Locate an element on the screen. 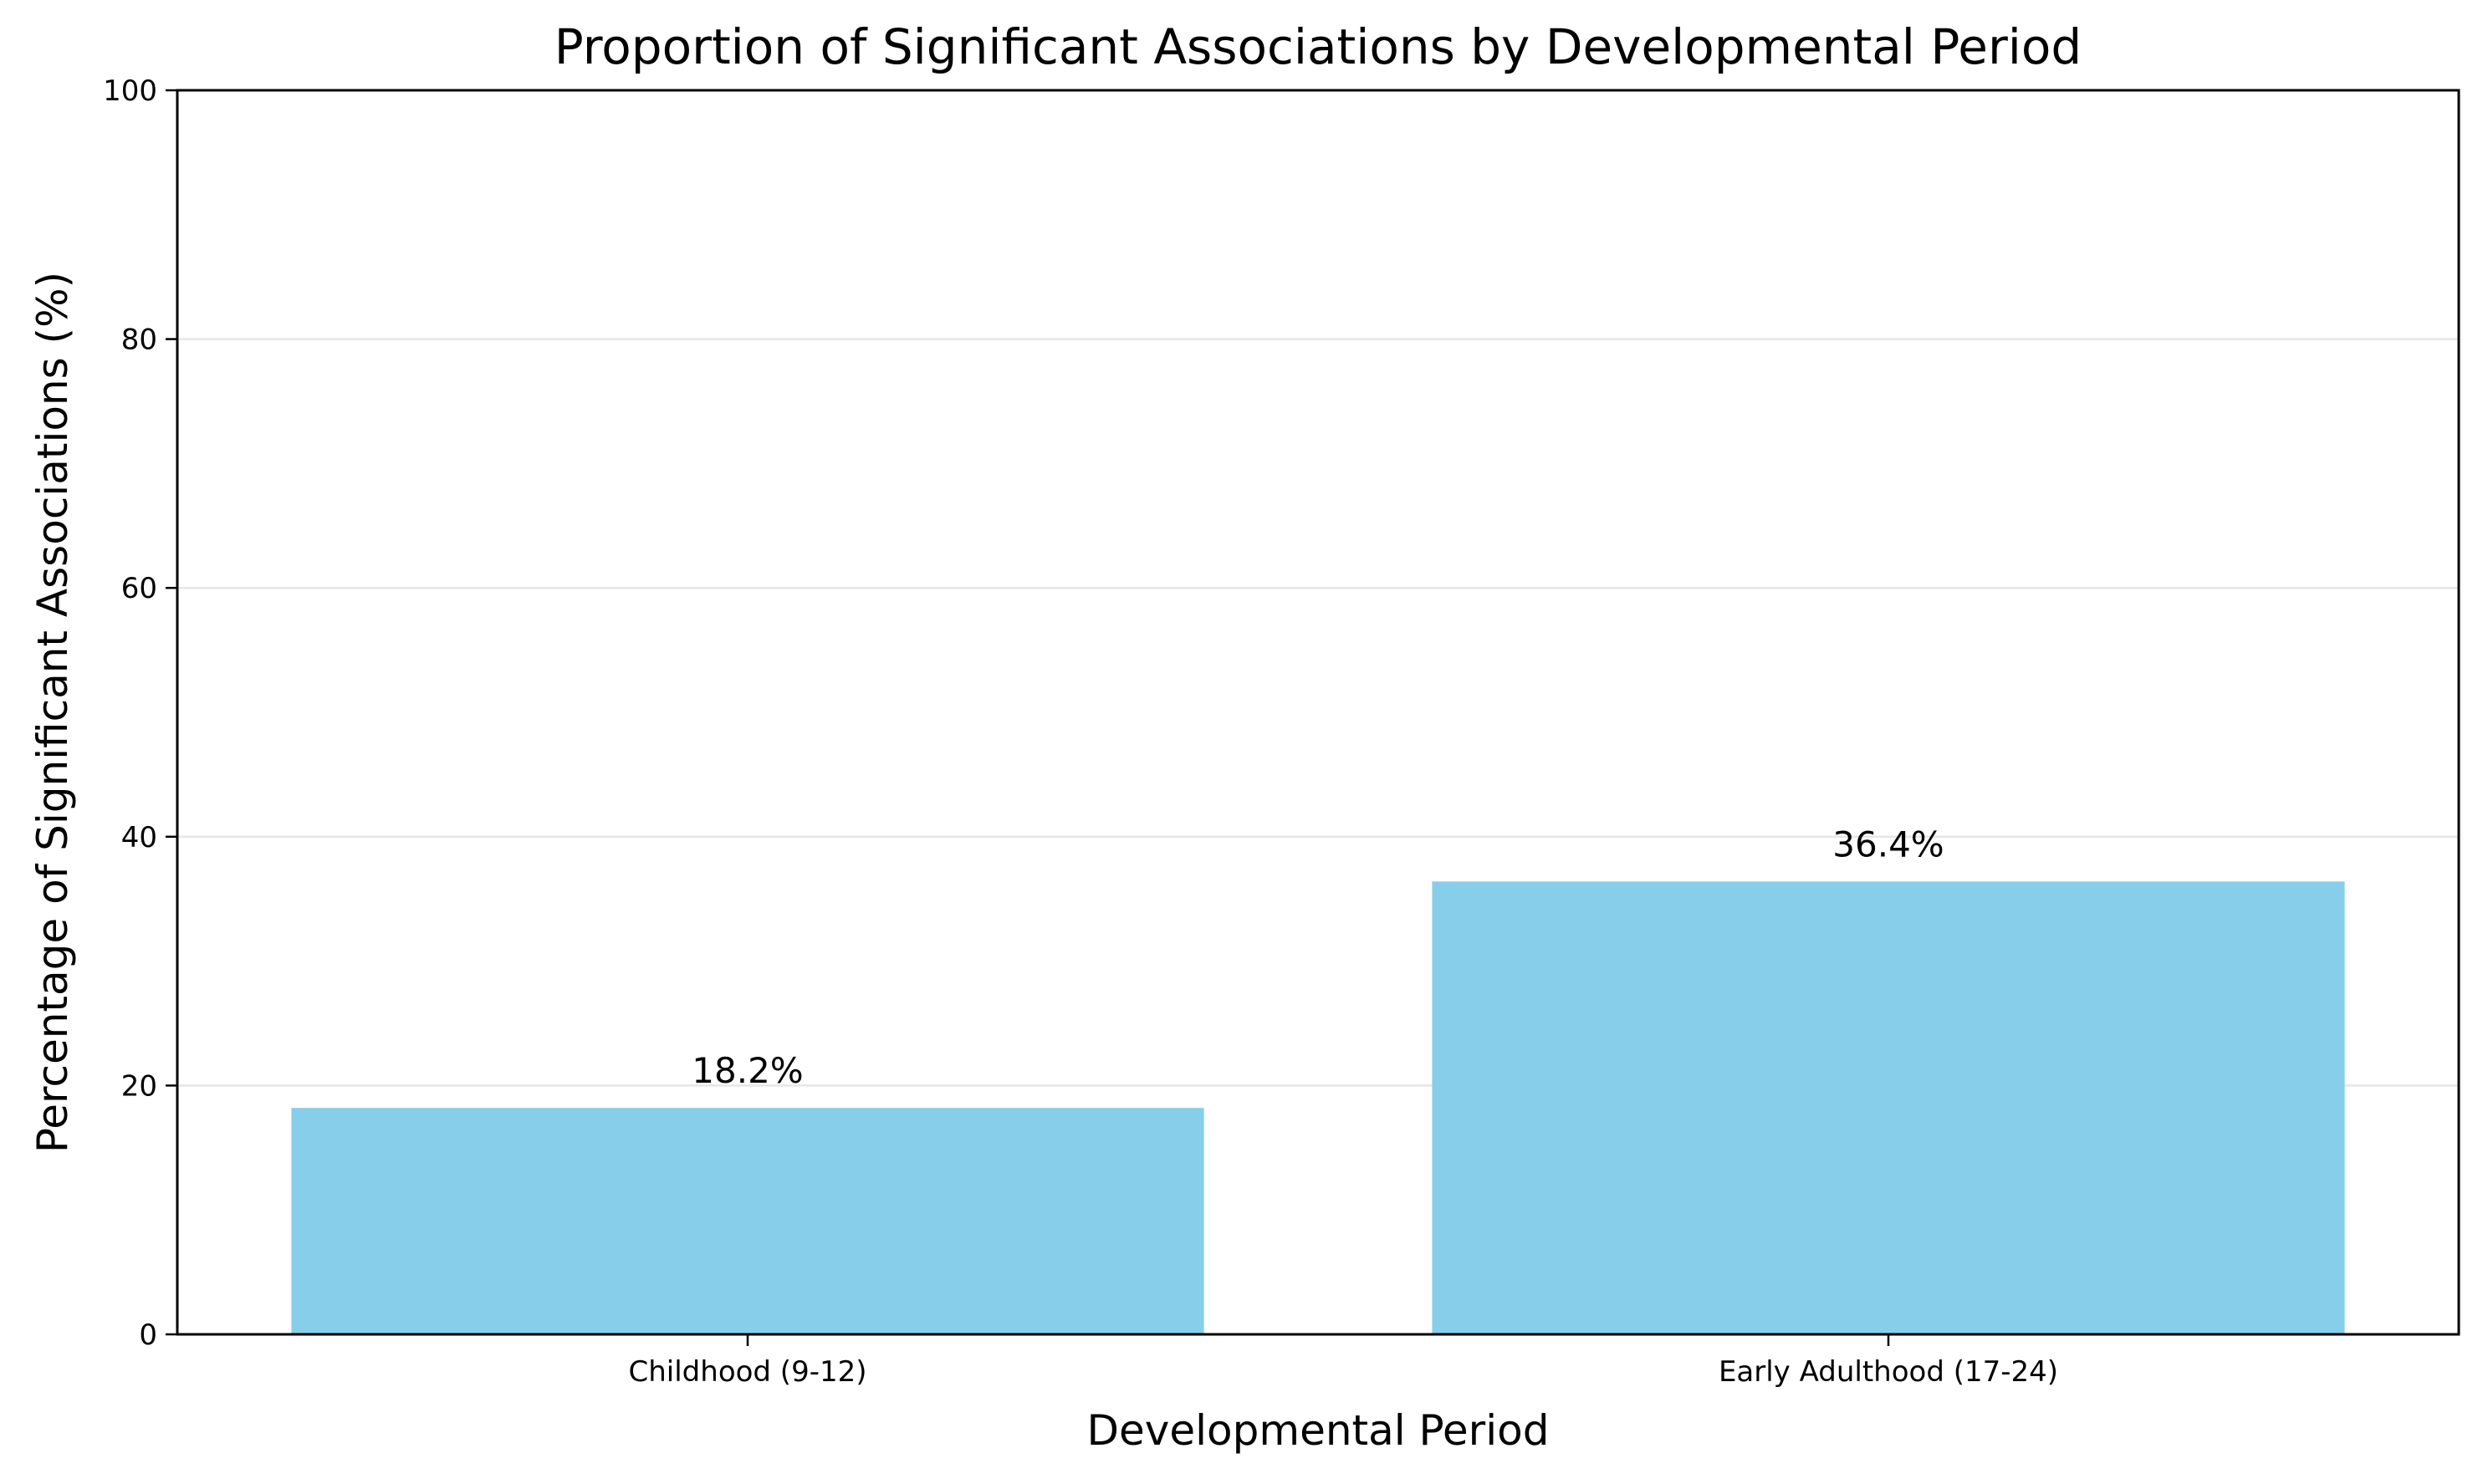  x-tick-label: Childhood (9-12) is located at coordinates (748, 1372).